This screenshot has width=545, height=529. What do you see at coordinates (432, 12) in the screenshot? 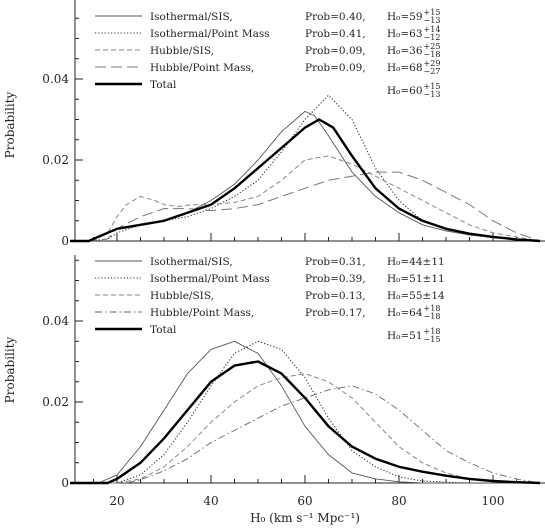
I see `legend-h0-err-up-0: +15` at bounding box center [432, 12].